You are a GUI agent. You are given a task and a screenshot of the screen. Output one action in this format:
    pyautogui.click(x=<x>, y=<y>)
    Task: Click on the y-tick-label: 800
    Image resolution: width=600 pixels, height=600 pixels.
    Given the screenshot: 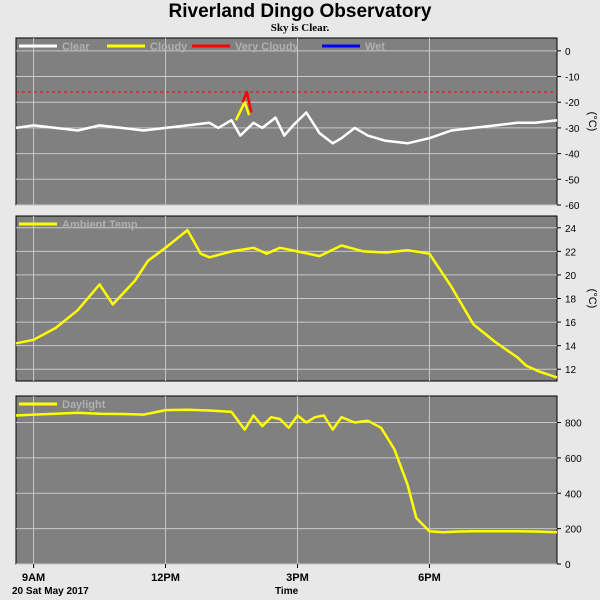 What is the action you would take?
    pyautogui.click(x=573, y=424)
    